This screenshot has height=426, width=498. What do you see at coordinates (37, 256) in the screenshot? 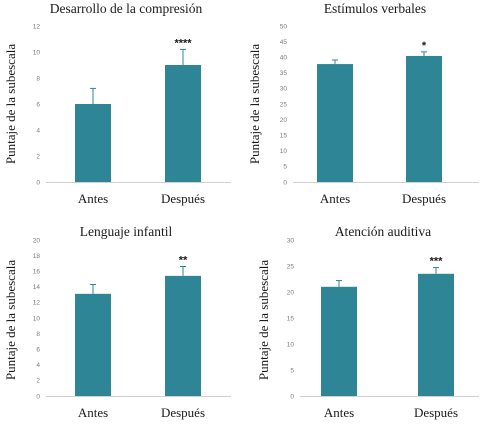
I see `y-tick-label: 18` at bounding box center [37, 256].